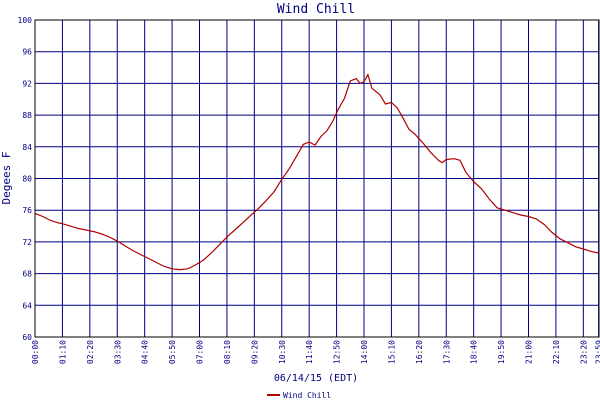 This screenshot has height=400, width=600. I want to click on x-tick-label: 15:10, so click(391, 352).